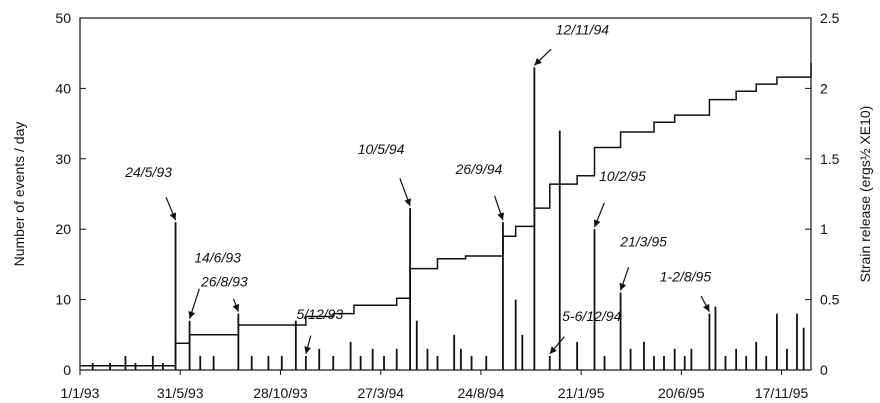 The height and width of the screenshot is (403, 880). I want to click on left-y-tick-label: 50, so click(63, 18).